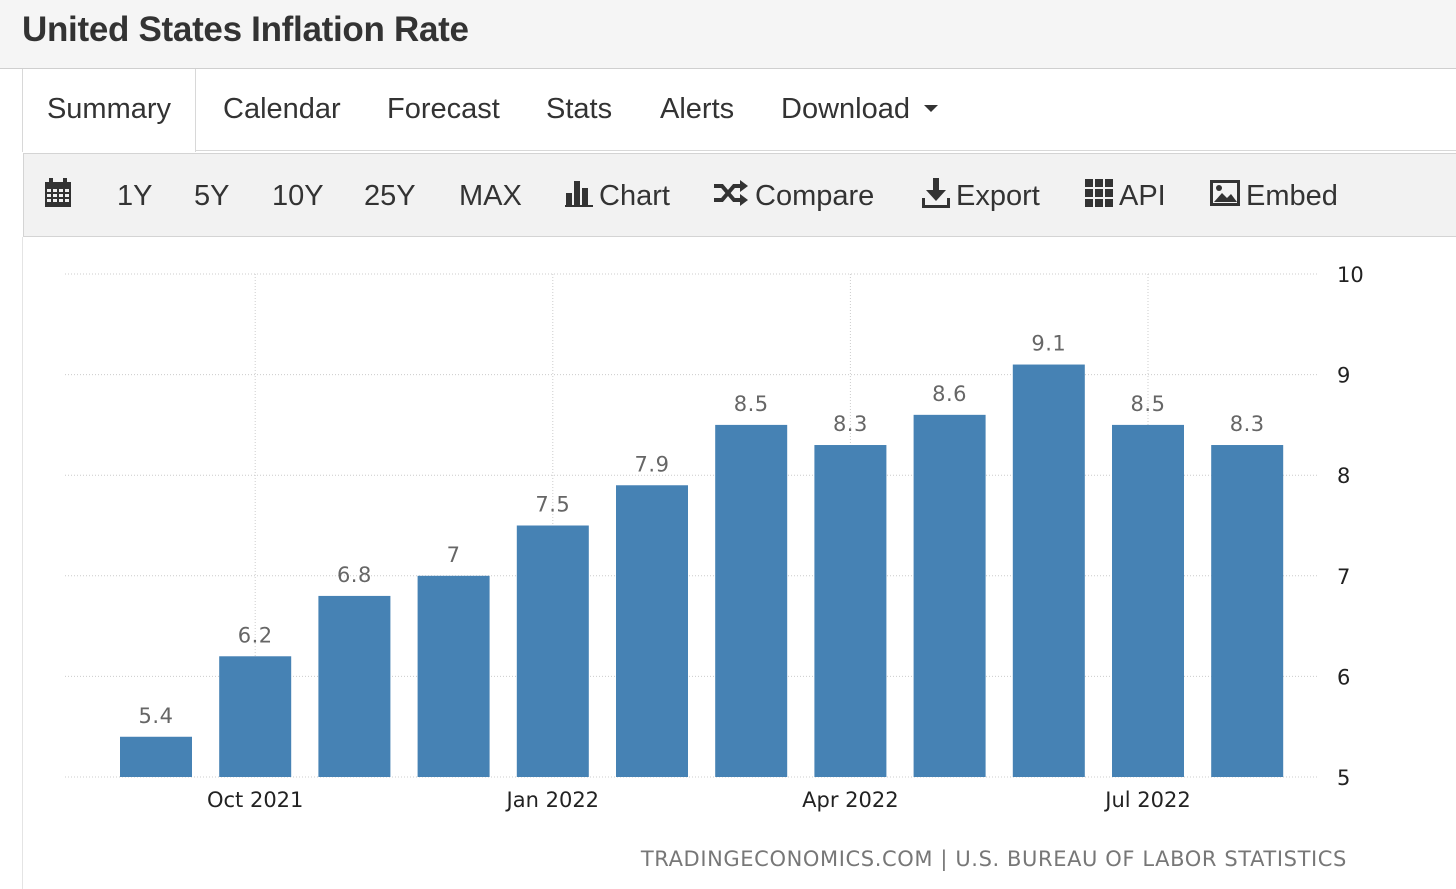 Image resolution: width=1456 pixels, height=889 pixels. What do you see at coordinates (936, 194) in the screenshot?
I see `download-icon` at bounding box center [936, 194].